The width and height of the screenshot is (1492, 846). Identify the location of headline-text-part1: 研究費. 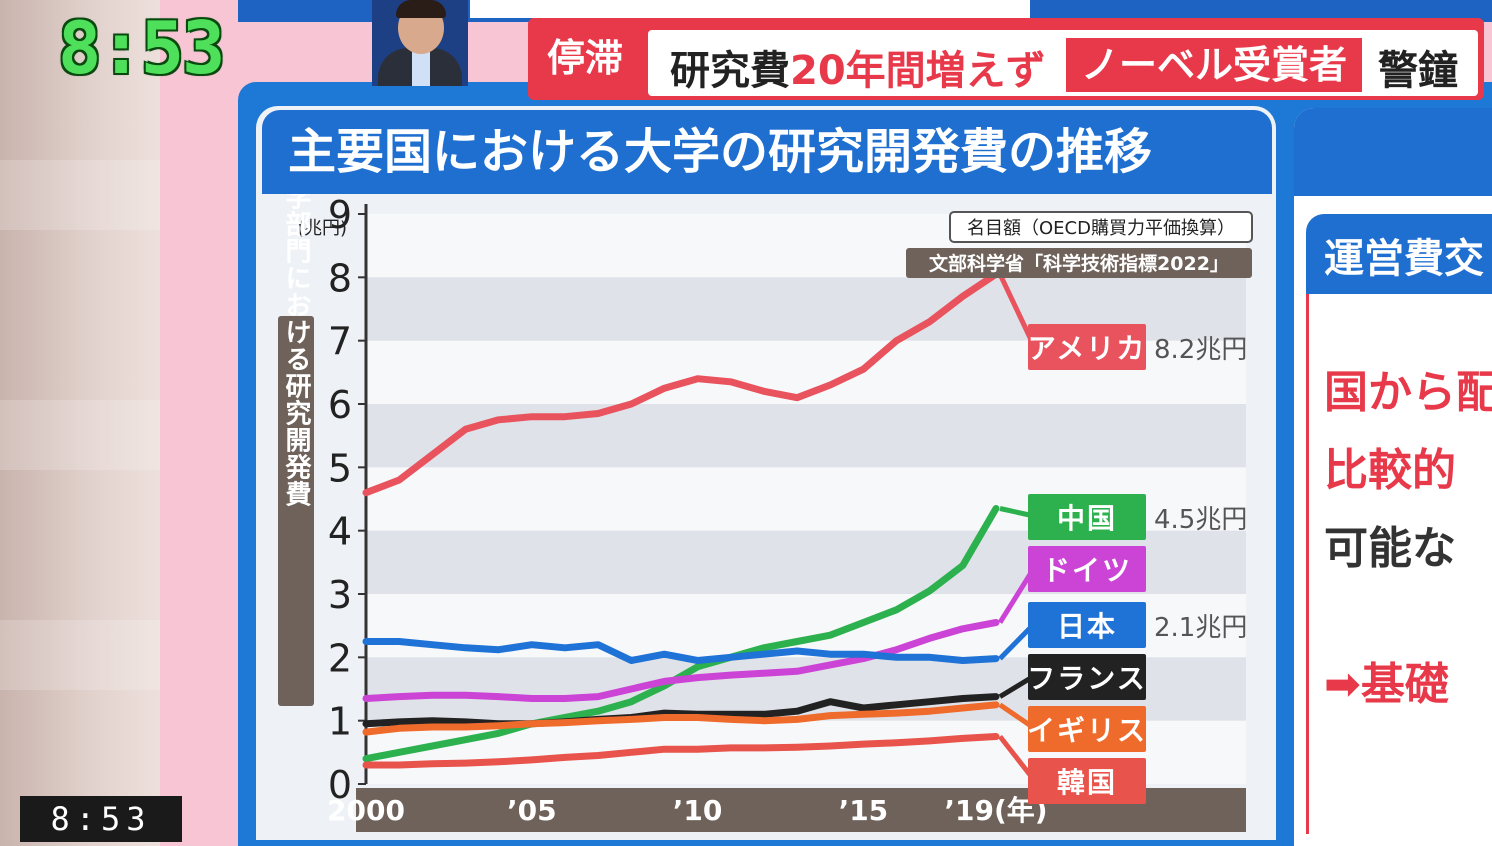
(730, 71).